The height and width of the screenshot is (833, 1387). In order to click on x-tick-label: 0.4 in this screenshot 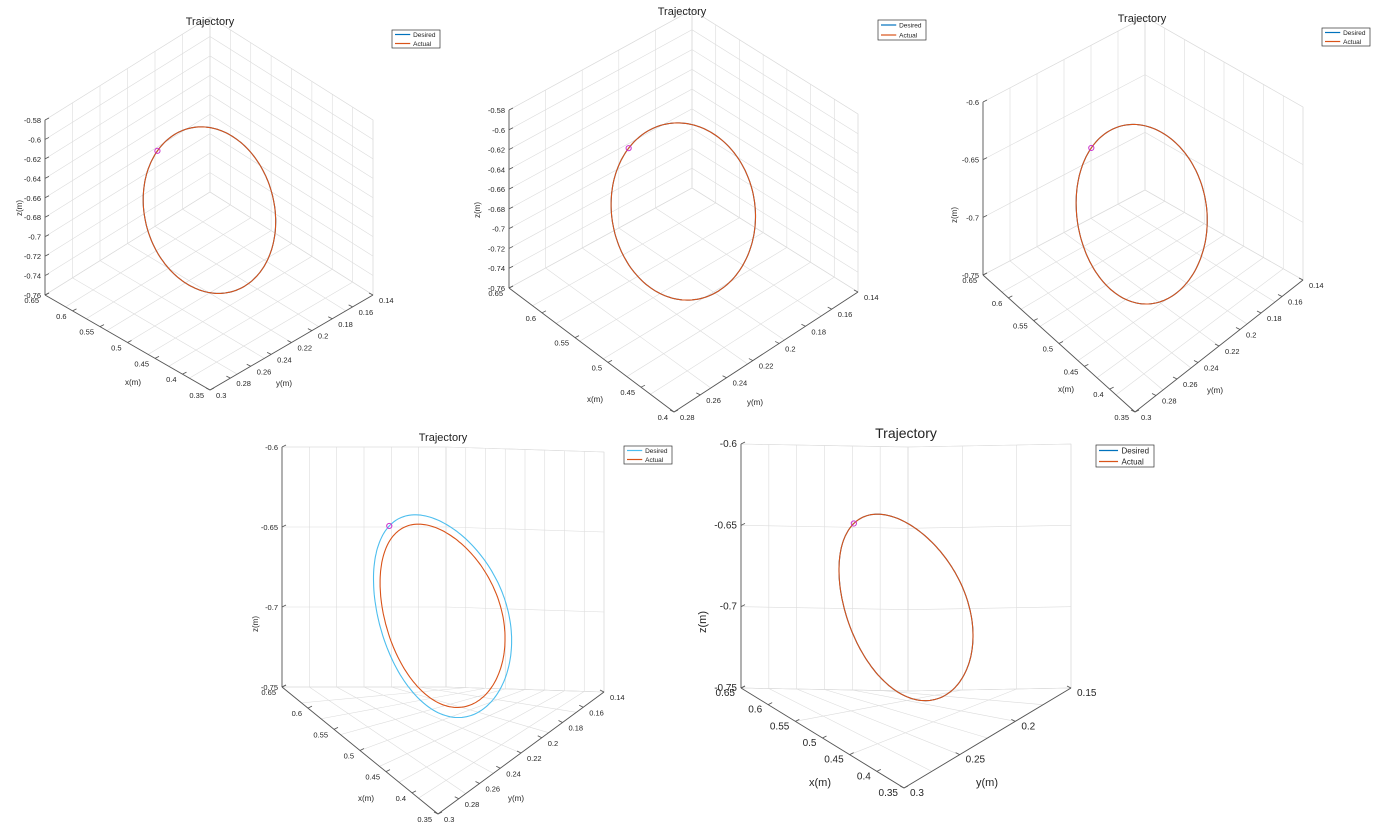, I will do `click(864, 776)`.